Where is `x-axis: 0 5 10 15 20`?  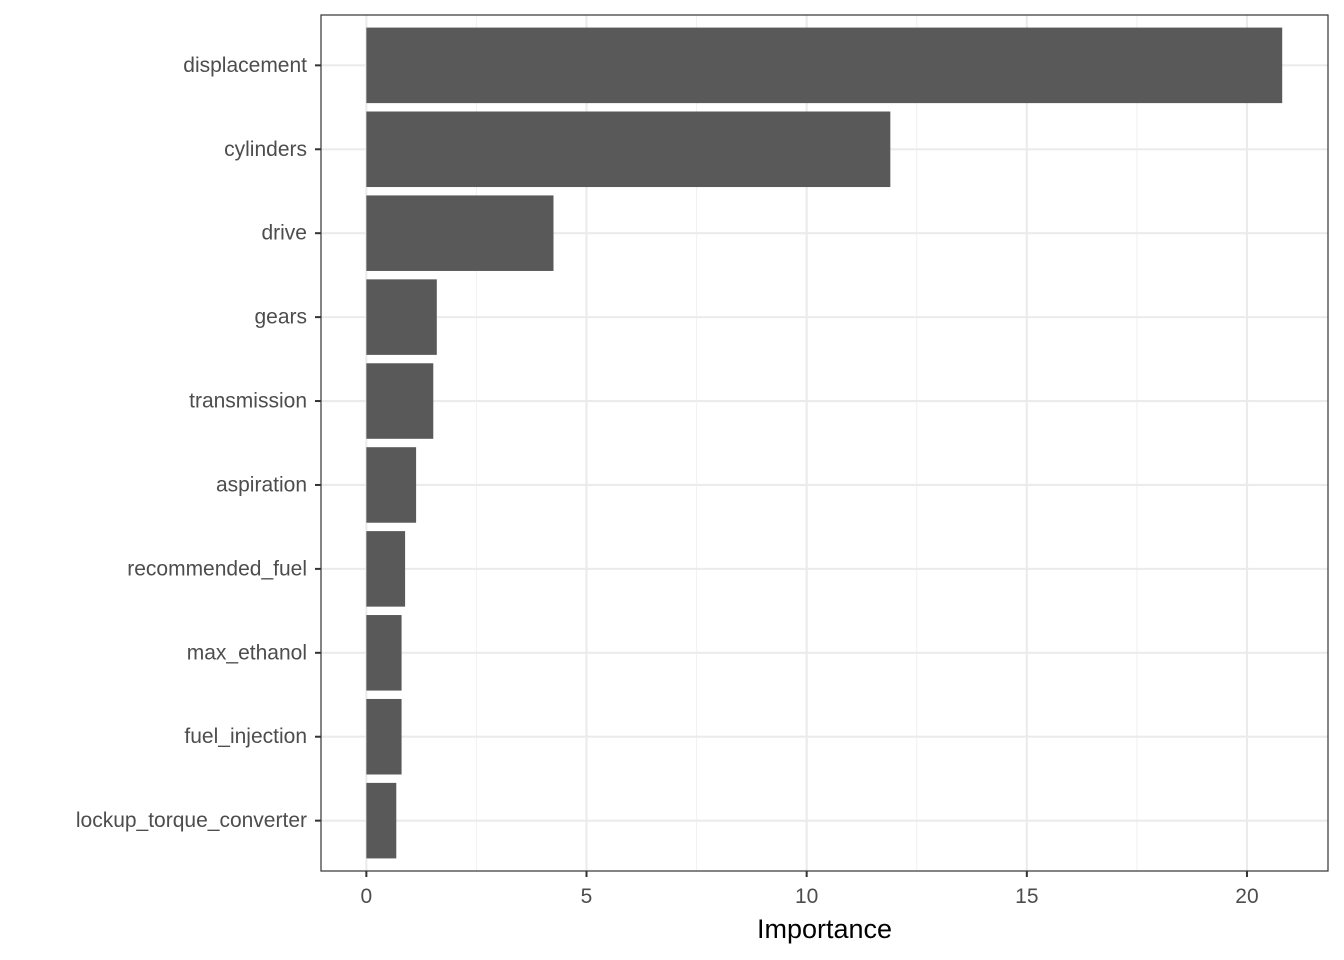 x-axis: 0 5 10 15 20 is located at coordinates (810, 889).